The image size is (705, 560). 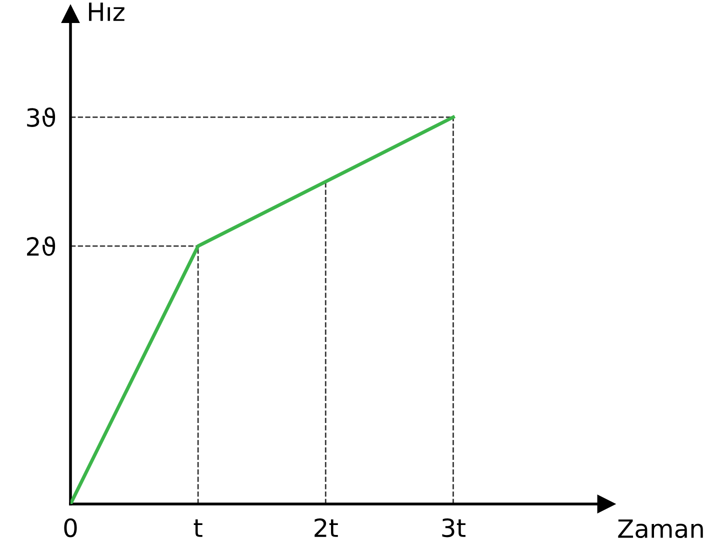 I want to click on y-tick-label: 2ϑ, so click(x=41, y=246).